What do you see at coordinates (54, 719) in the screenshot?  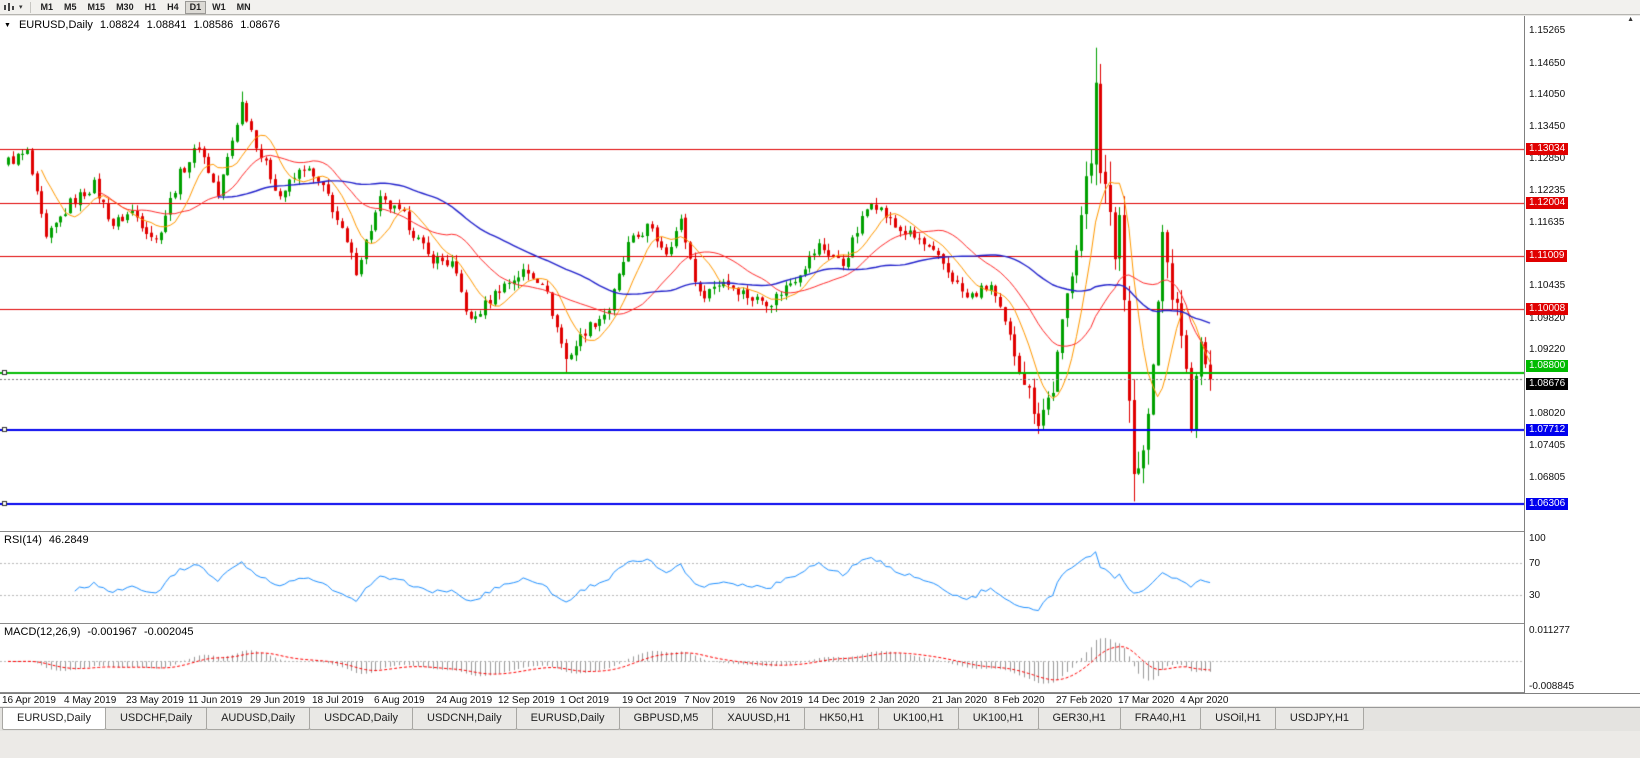 I see `chart-tab-0-eurusd-daily: EURUSD,Daily` at bounding box center [54, 719].